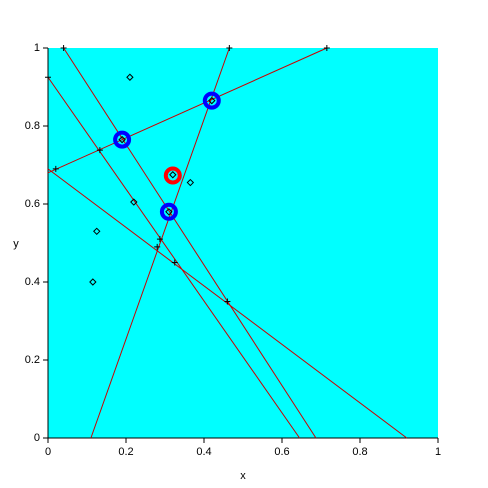  What do you see at coordinates (281, 452) in the screenshot?
I see `x-tick-label: 0.6` at bounding box center [281, 452].